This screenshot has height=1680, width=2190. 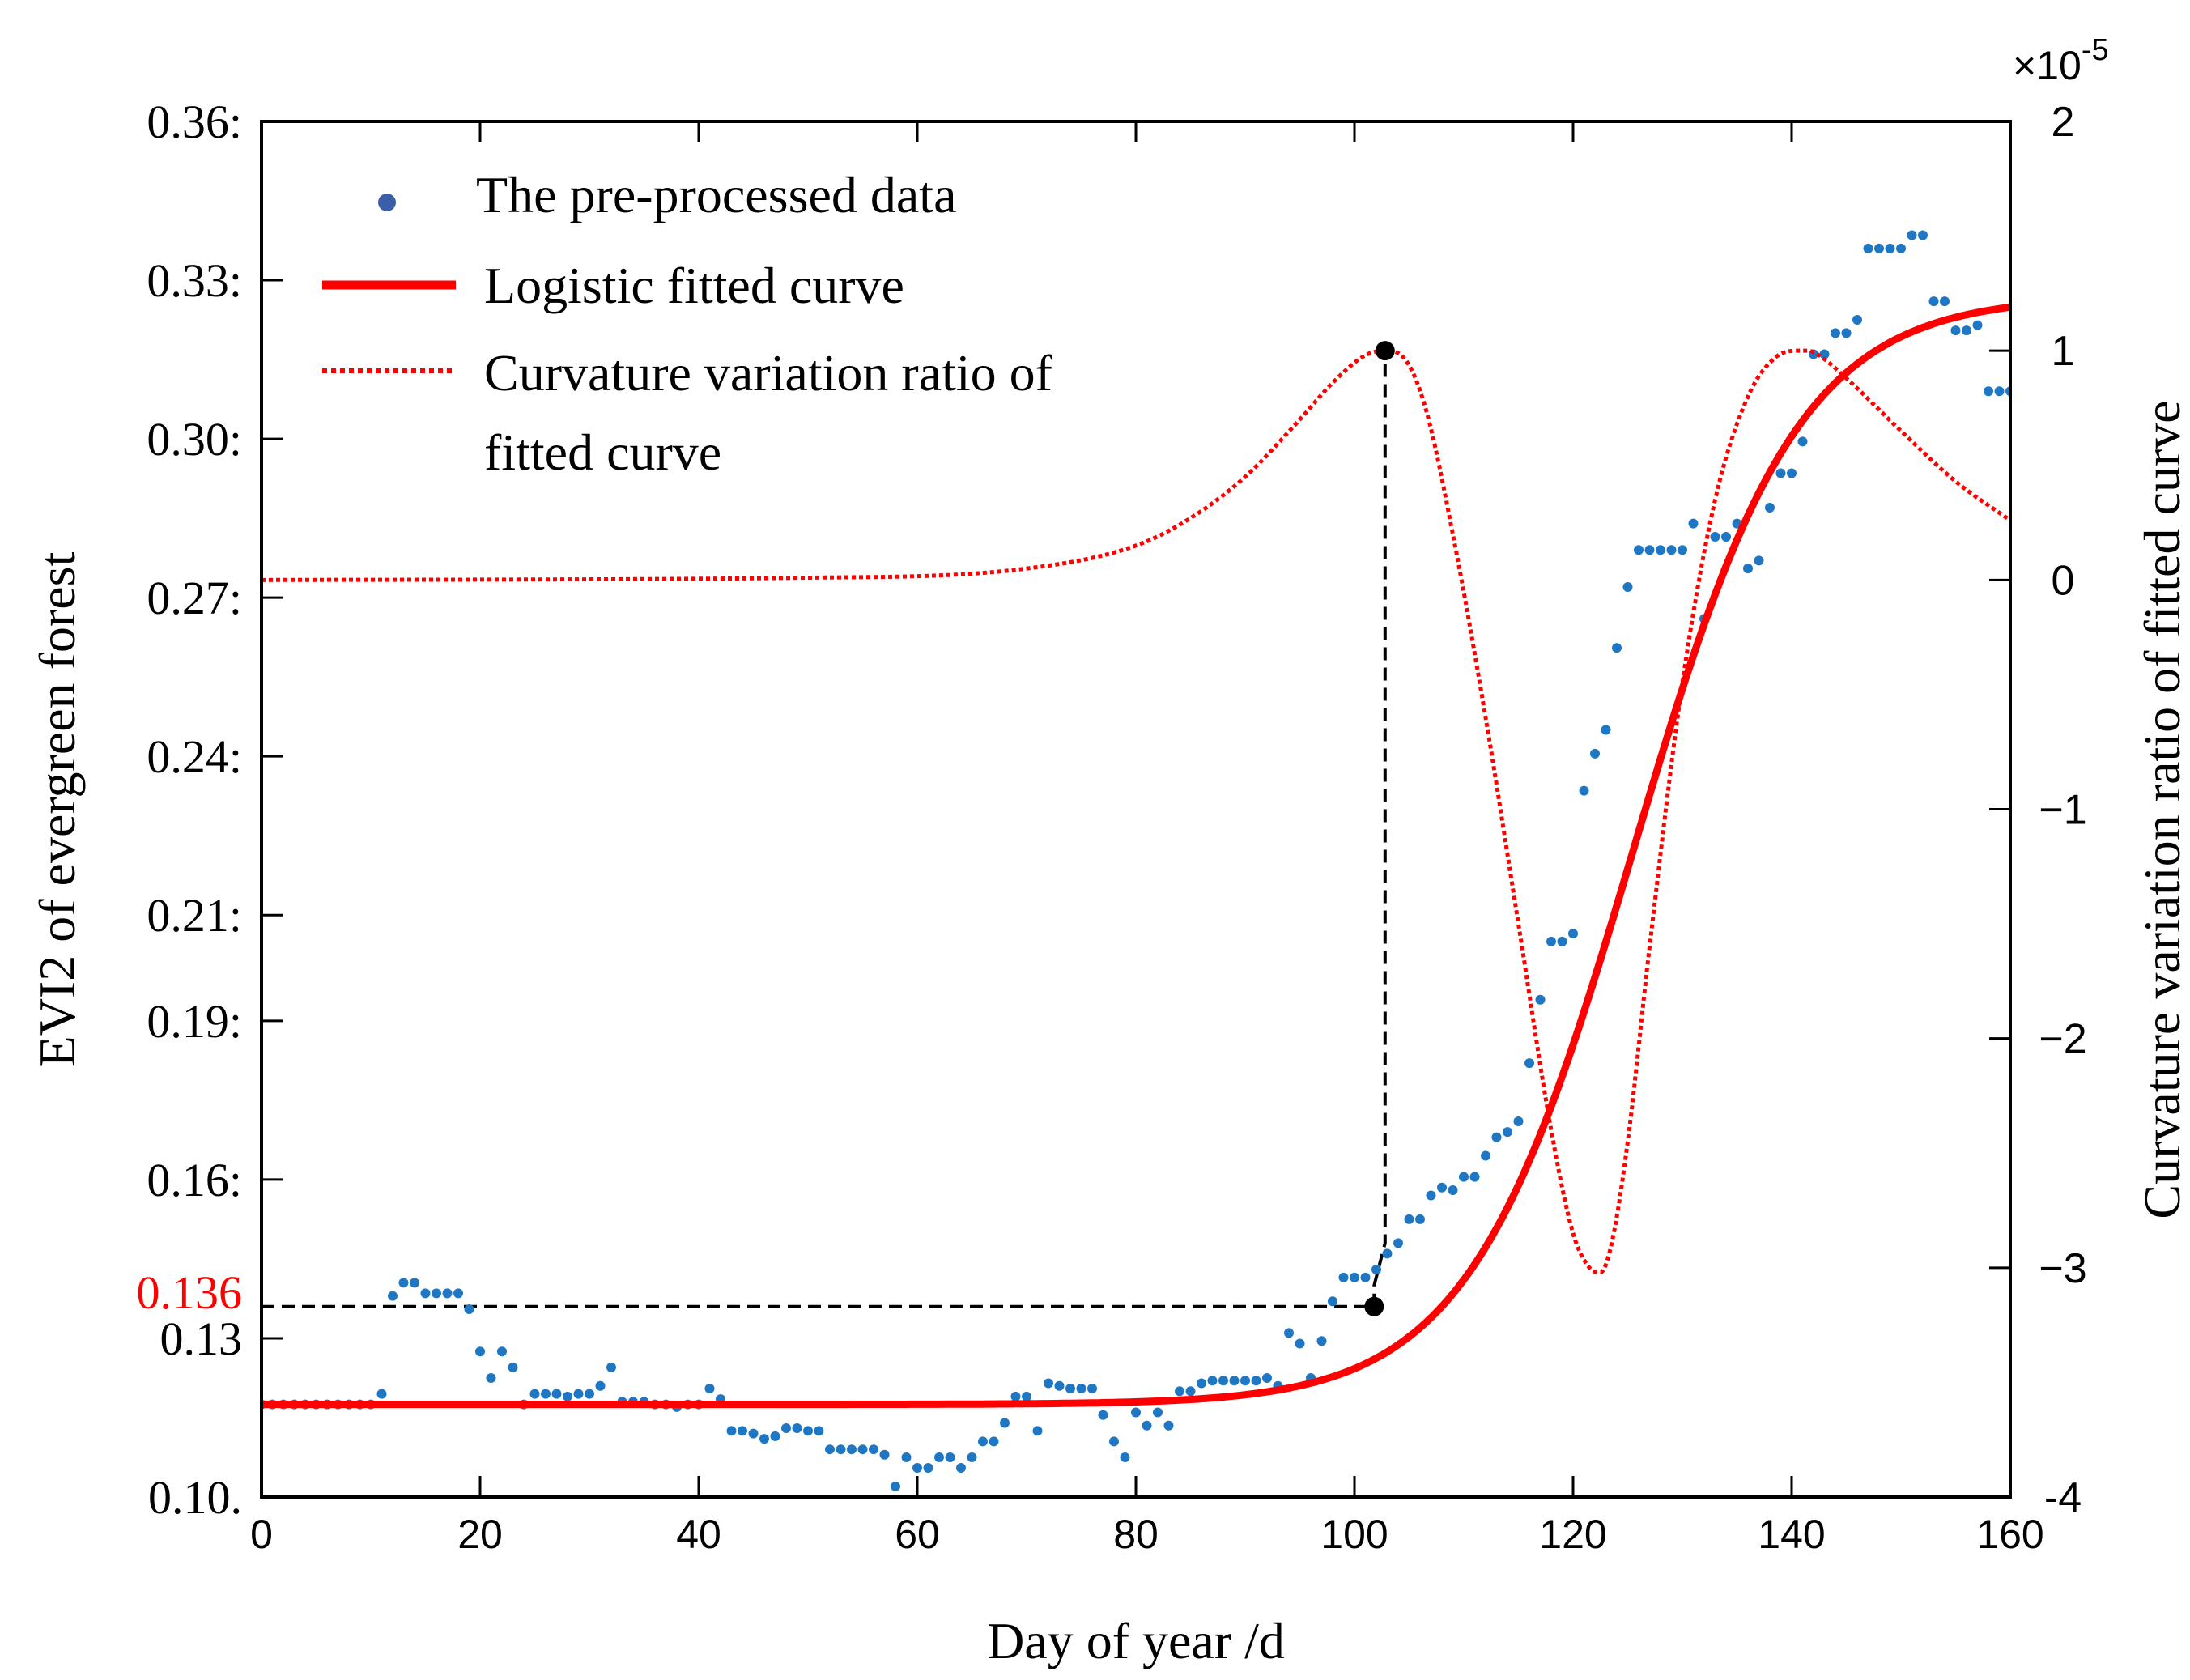 What do you see at coordinates (694, 286) in the screenshot?
I see `legend-label-logistic: Logistic fitted curve` at bounding box center [694, 286].